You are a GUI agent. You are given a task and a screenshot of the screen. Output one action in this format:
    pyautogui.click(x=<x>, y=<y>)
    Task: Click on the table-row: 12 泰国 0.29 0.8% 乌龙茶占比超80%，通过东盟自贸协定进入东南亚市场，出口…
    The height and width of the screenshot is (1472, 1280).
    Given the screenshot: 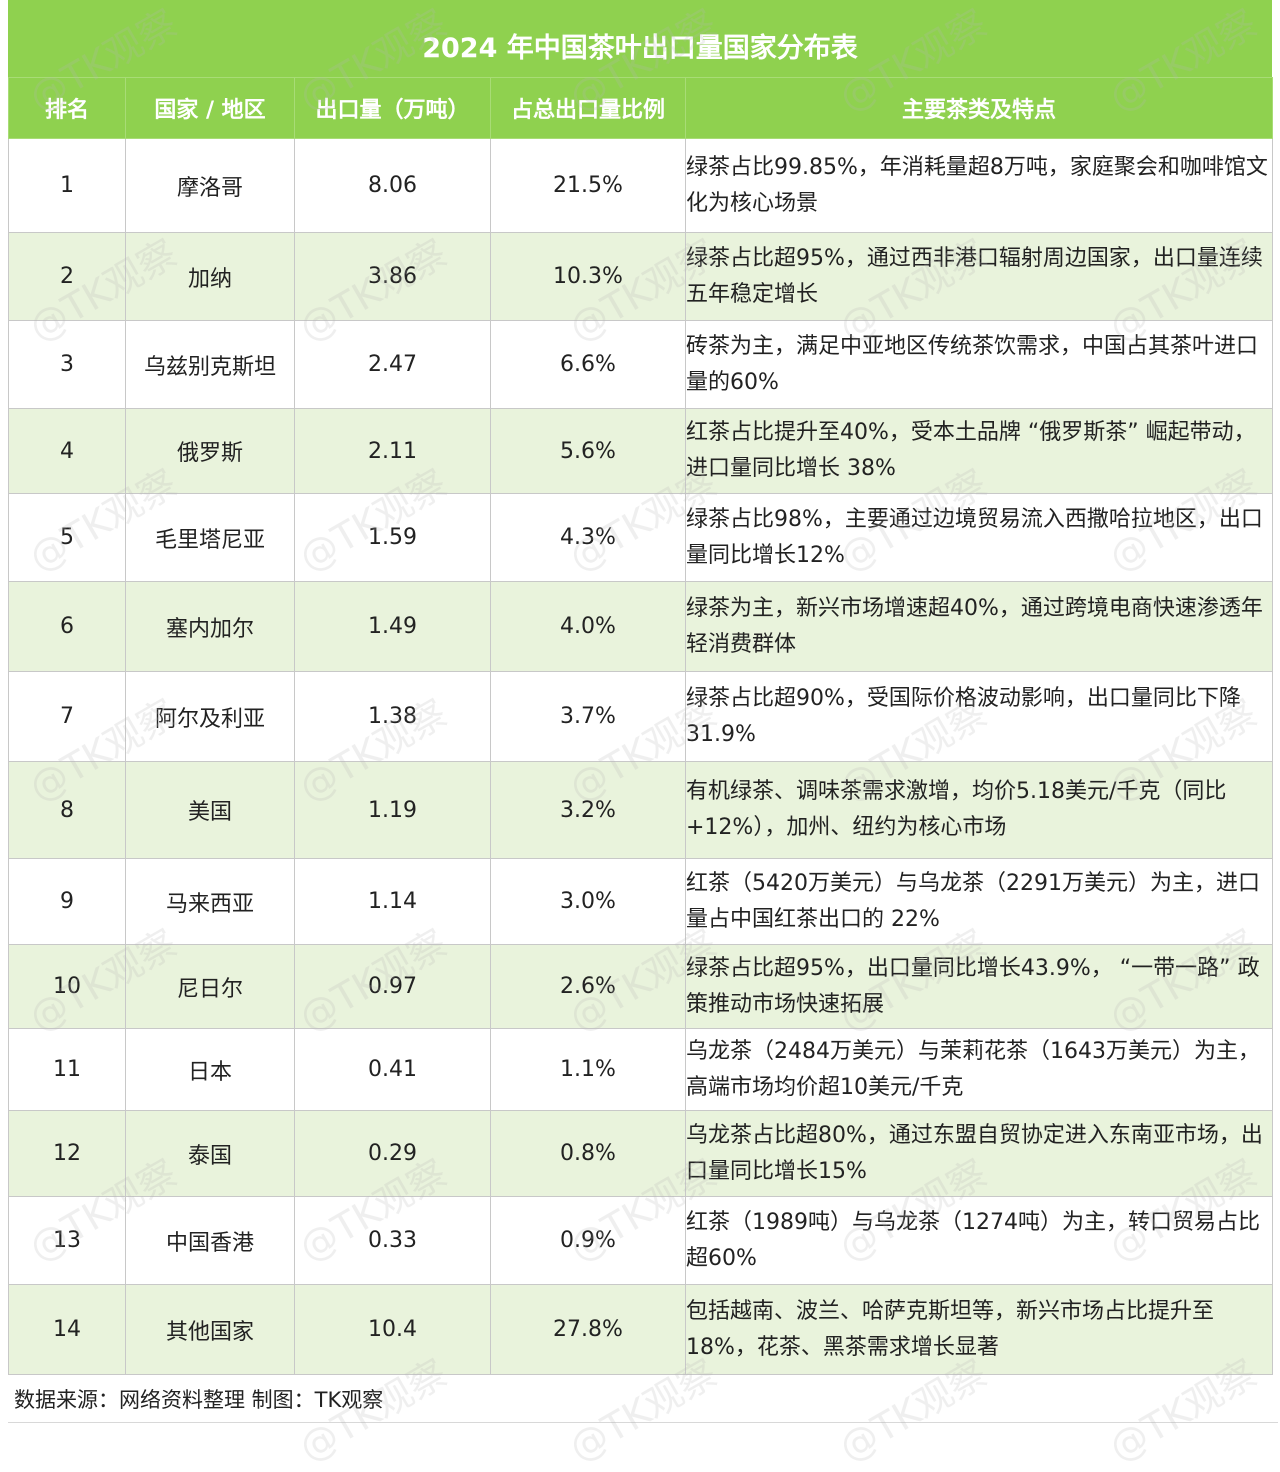 What is the action you would take?
    pyautogui.click(x=641, y=1154)
    